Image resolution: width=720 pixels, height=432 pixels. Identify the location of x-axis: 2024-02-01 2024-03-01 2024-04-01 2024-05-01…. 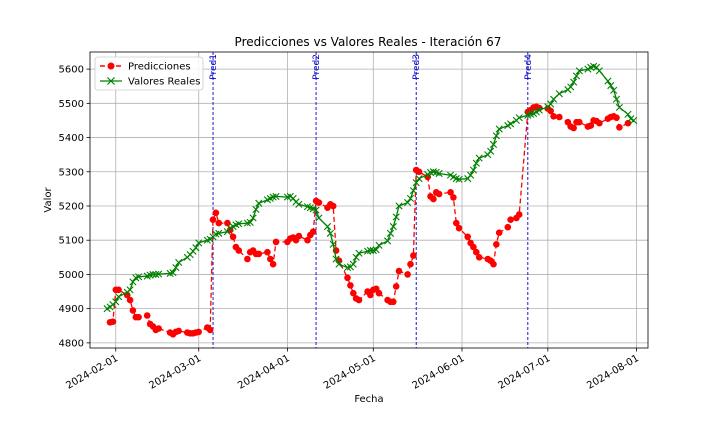
(352, 370).